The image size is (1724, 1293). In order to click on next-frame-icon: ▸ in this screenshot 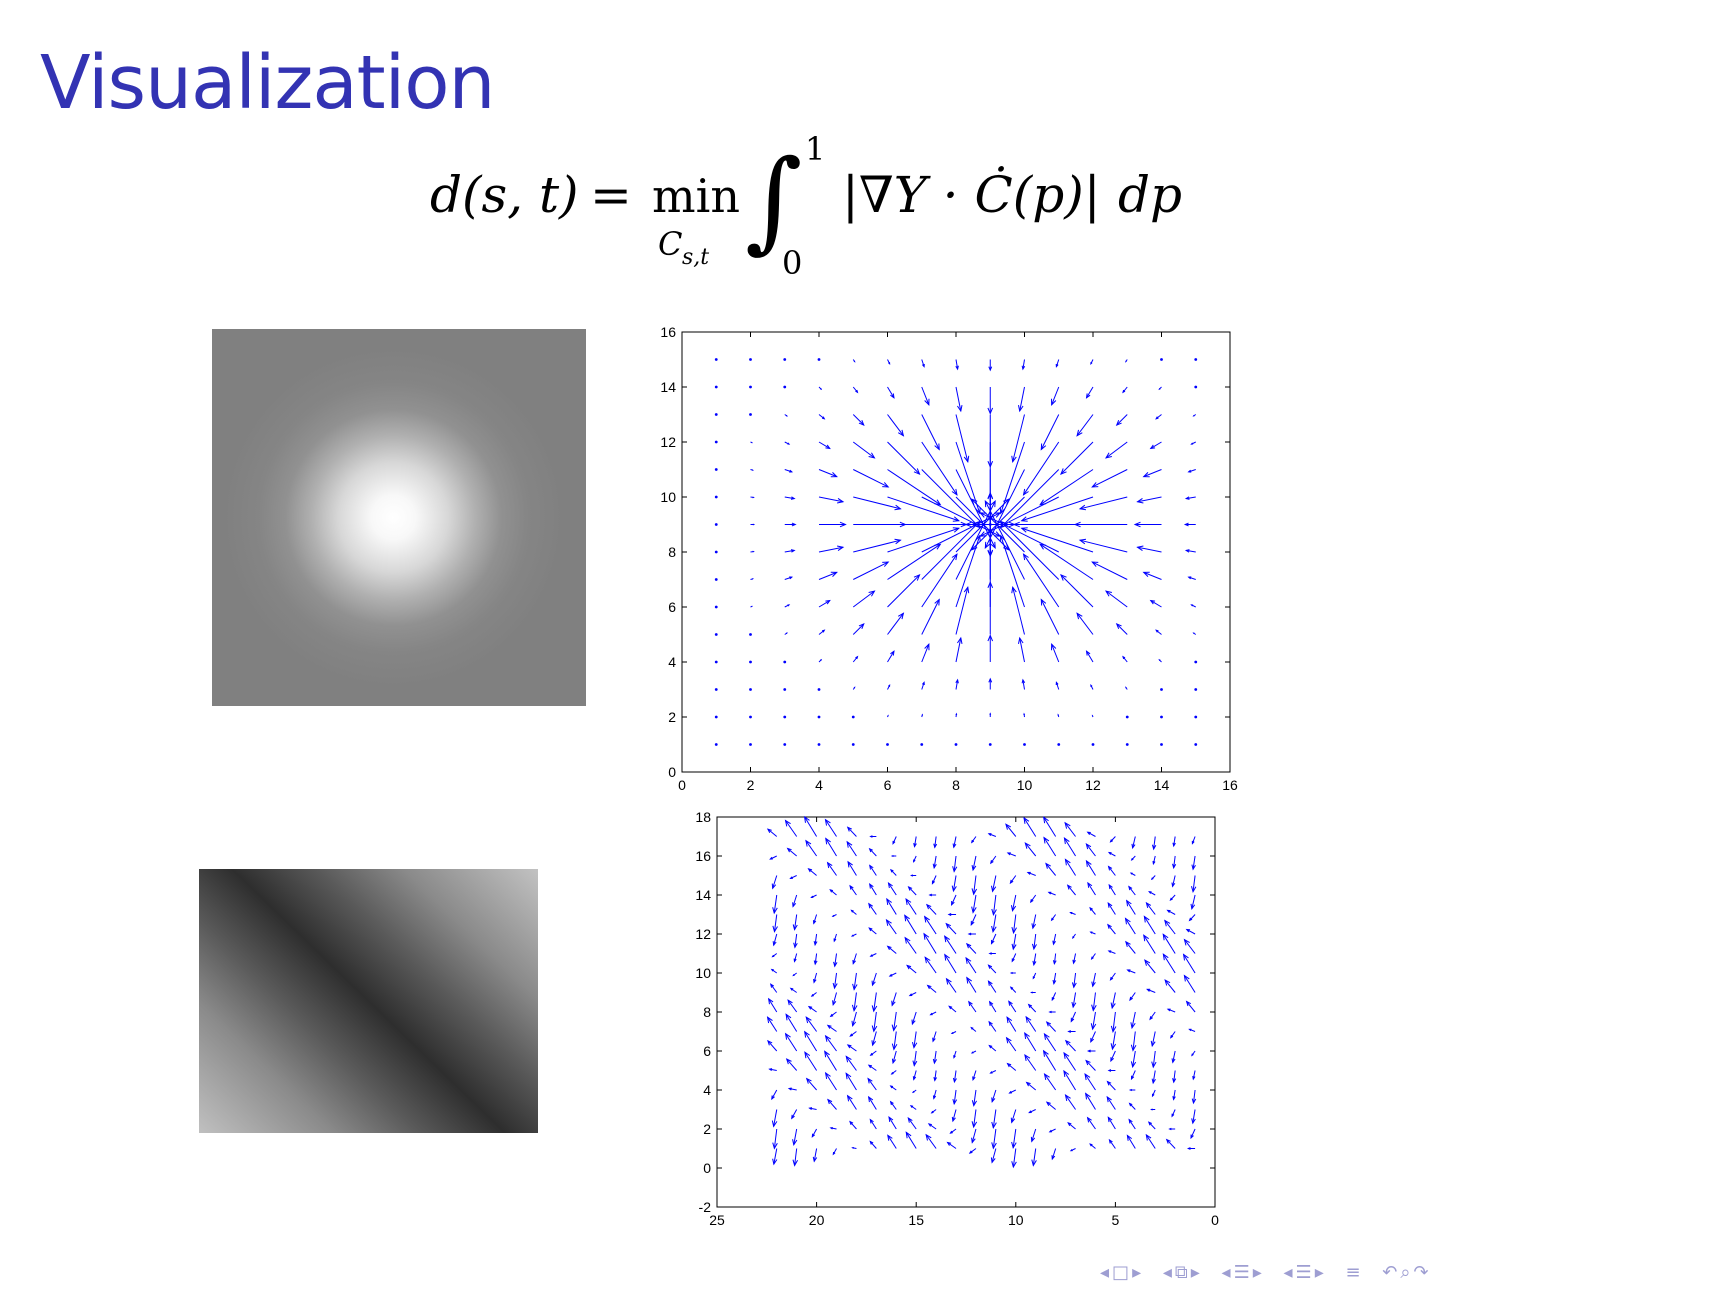, I will do `click(1137, 1272)`.